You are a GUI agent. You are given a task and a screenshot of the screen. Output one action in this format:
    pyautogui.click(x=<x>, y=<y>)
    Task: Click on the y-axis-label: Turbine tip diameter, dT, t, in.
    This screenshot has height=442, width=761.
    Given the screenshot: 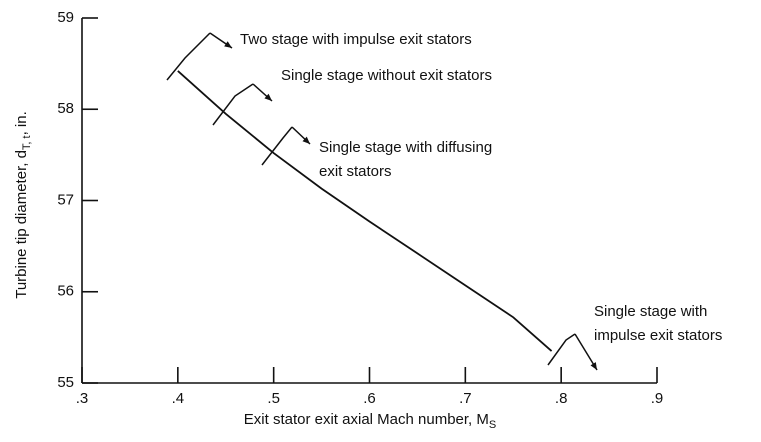 What is the action you would take?
    pyautogui.click(x=23, y=205)
    